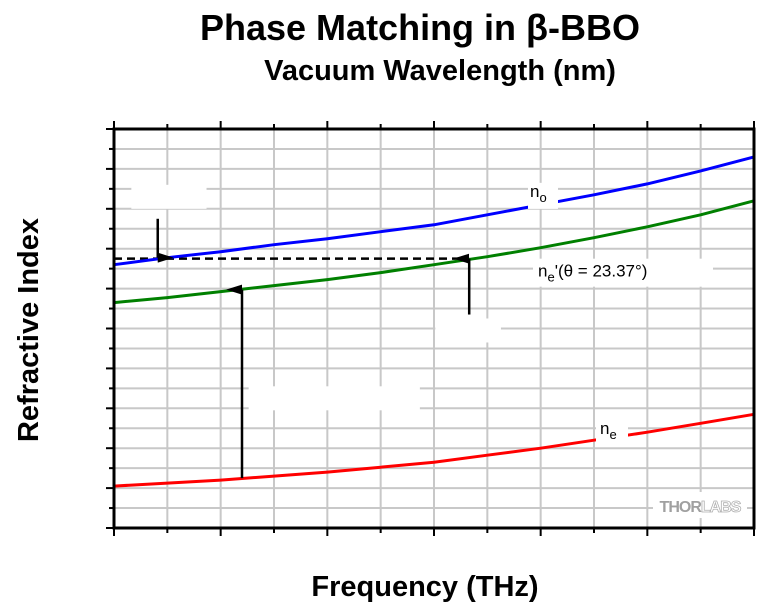 This screenshot has width=780, height=607. I want to click on series-label-0: no, so click(538, 193).